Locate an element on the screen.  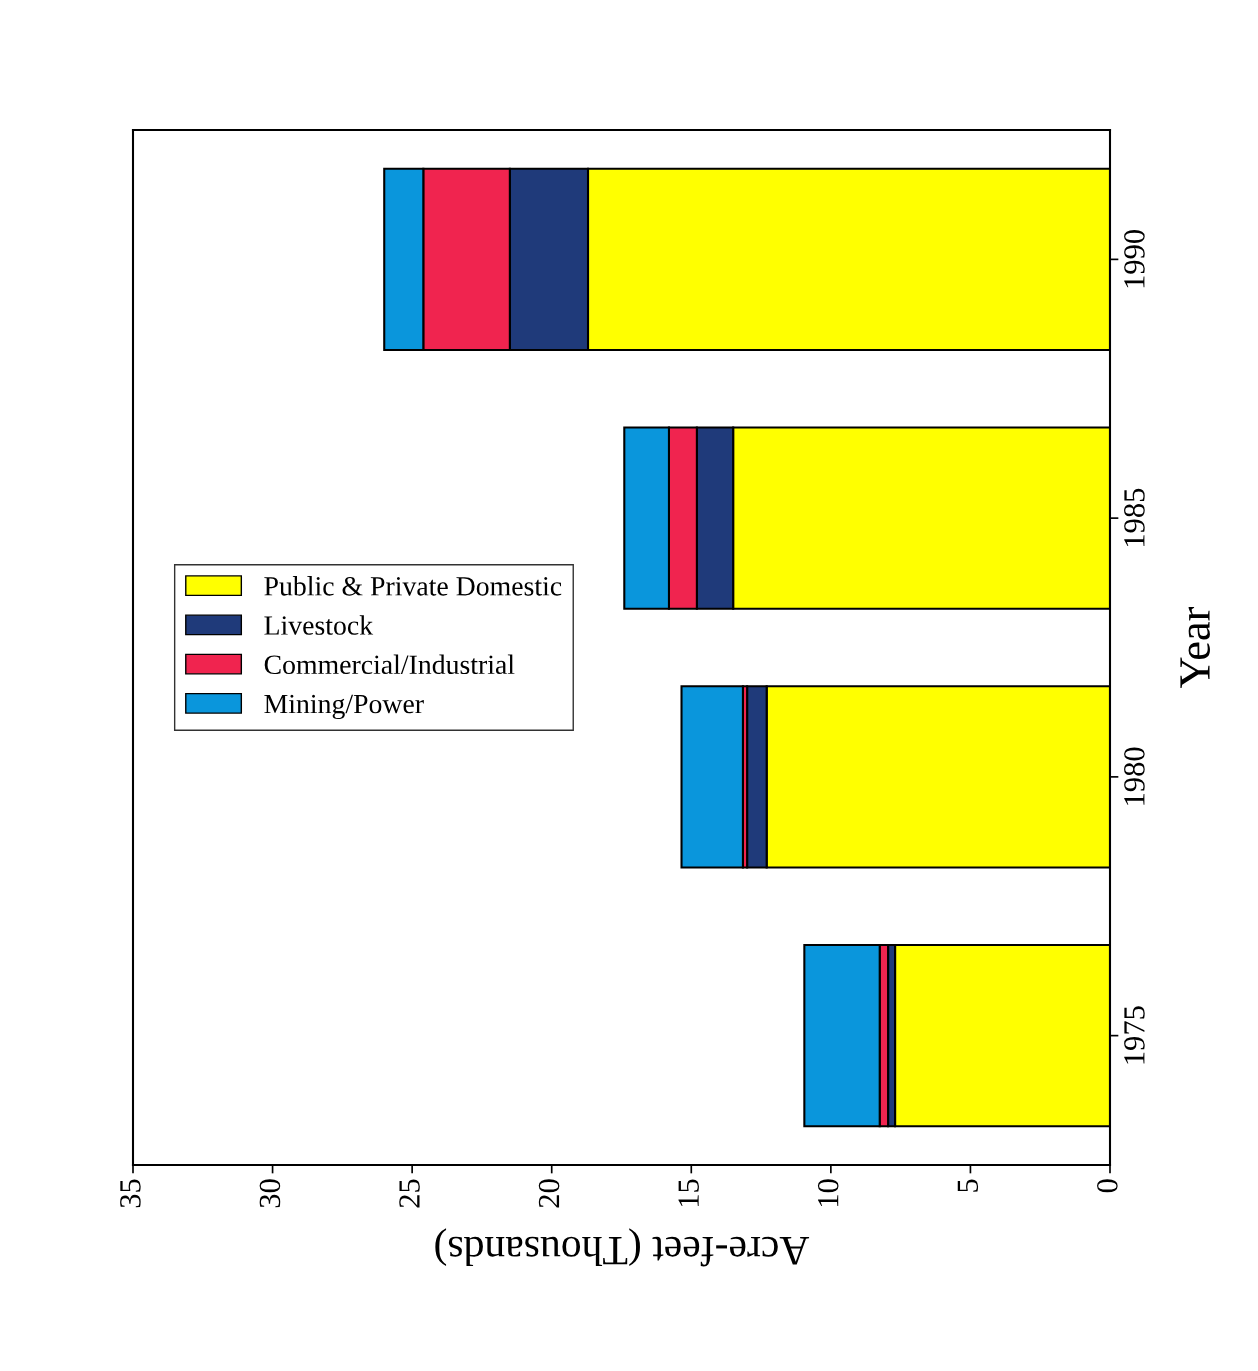
legend-label: Public & Private Domestic is located at coordinates (413, 586).